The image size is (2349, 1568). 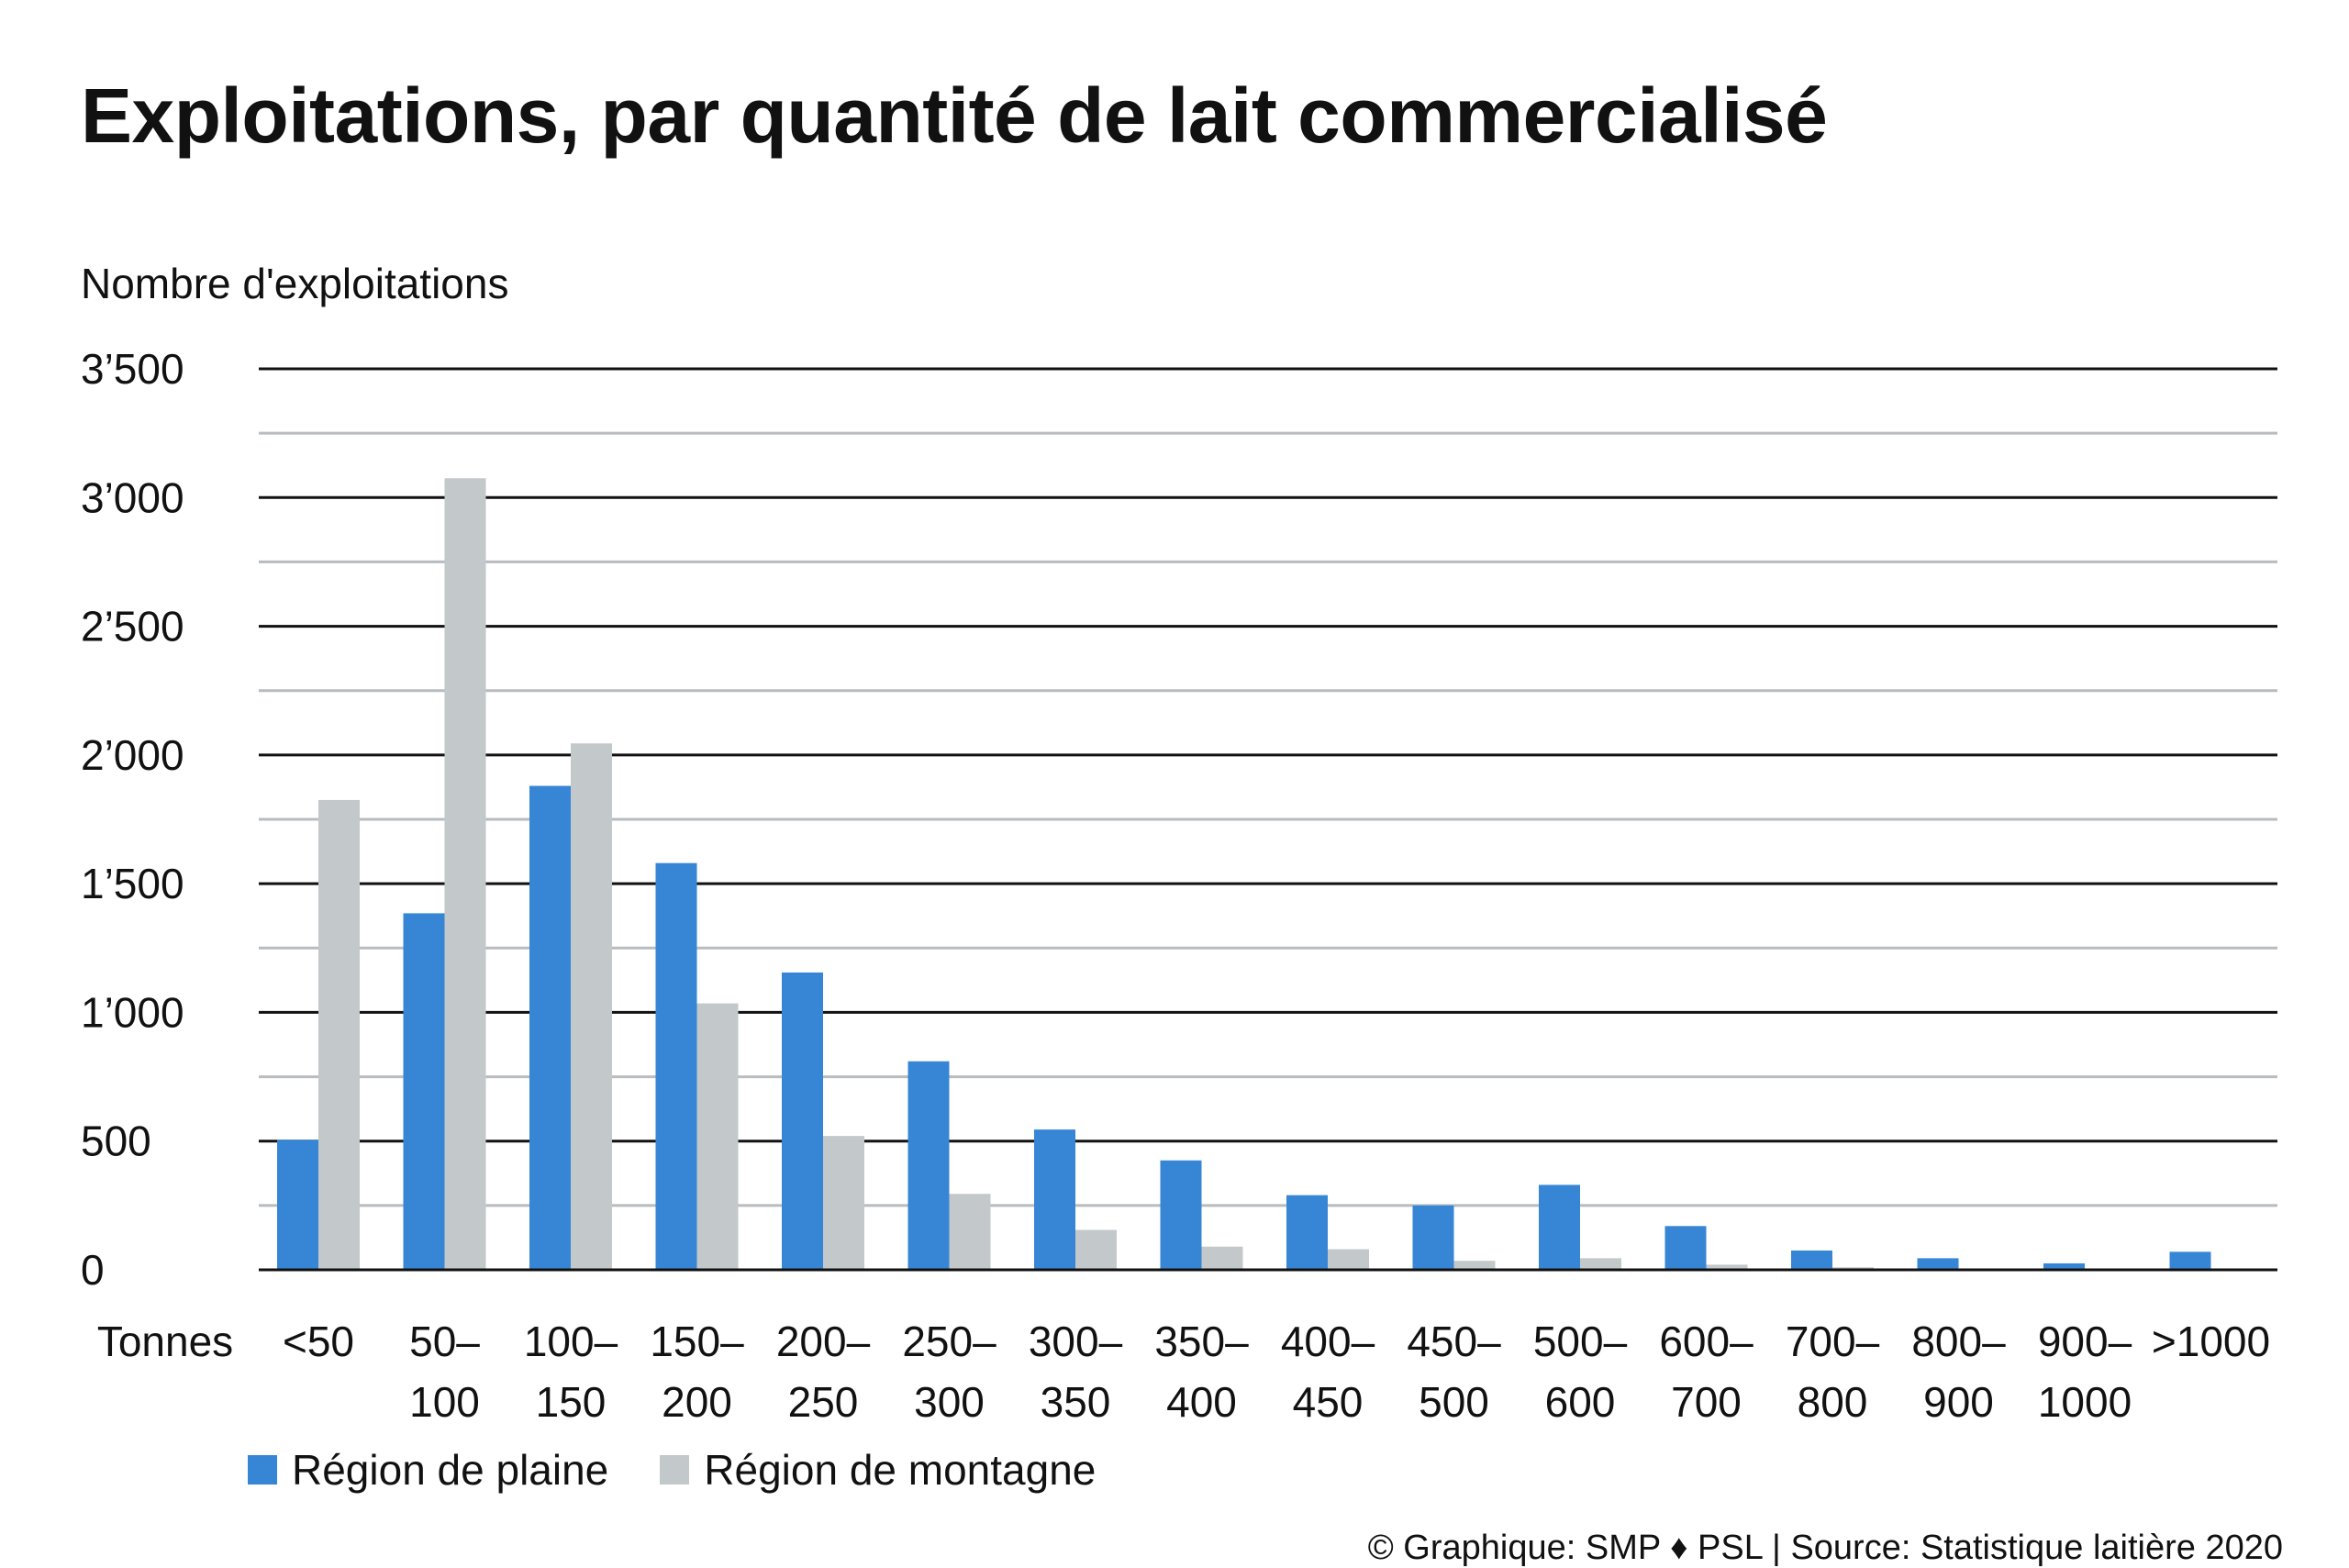 I want to click on legend: Région de plaine Région de montagne, so click(x=698, y=1469).